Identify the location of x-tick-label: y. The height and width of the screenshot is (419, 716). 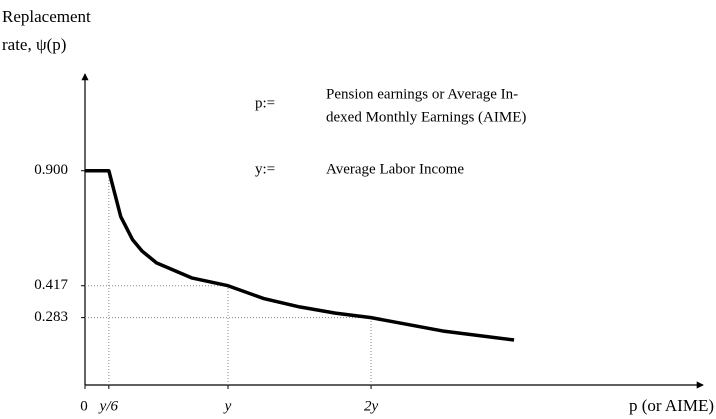
(227, 406).